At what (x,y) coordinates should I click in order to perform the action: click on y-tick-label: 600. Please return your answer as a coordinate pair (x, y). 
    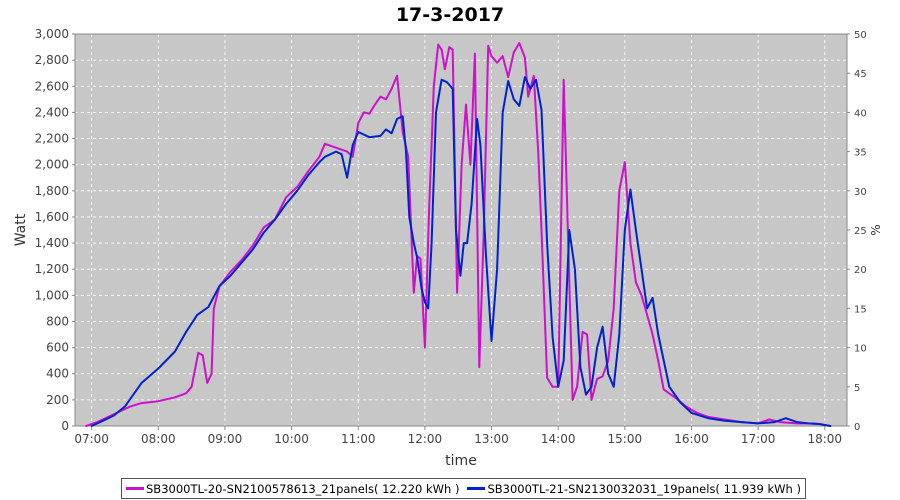
    Looking at the image, I should click on (57, 348).